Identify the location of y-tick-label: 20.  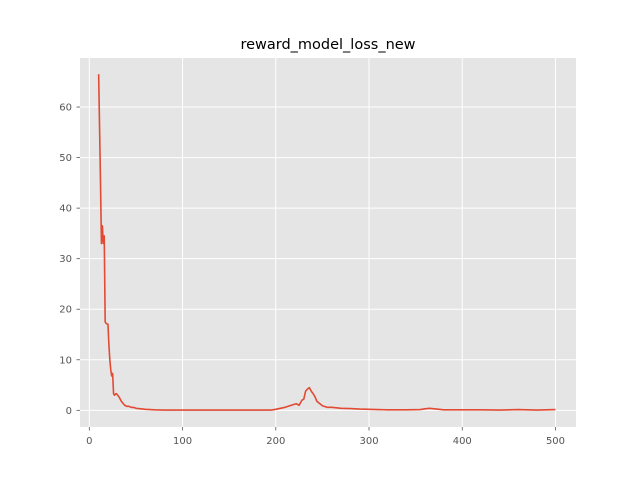
(65, 310).